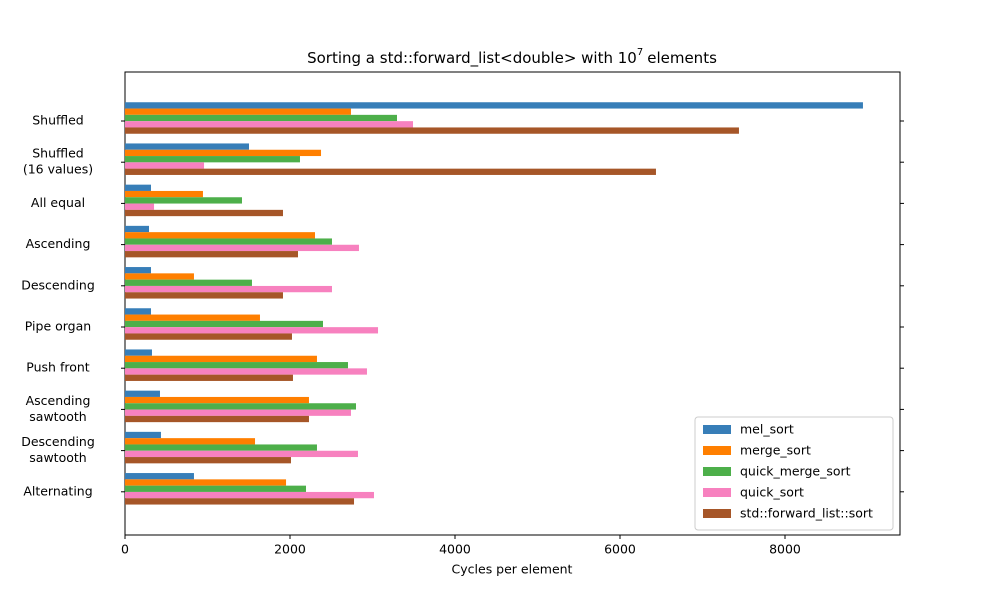 This screenshot has width=1000, height=604. What do you see at coordinates (57, 490) in the screenshot?
I see `y-tick-label: Alternating` at bounding box center [57, 490].